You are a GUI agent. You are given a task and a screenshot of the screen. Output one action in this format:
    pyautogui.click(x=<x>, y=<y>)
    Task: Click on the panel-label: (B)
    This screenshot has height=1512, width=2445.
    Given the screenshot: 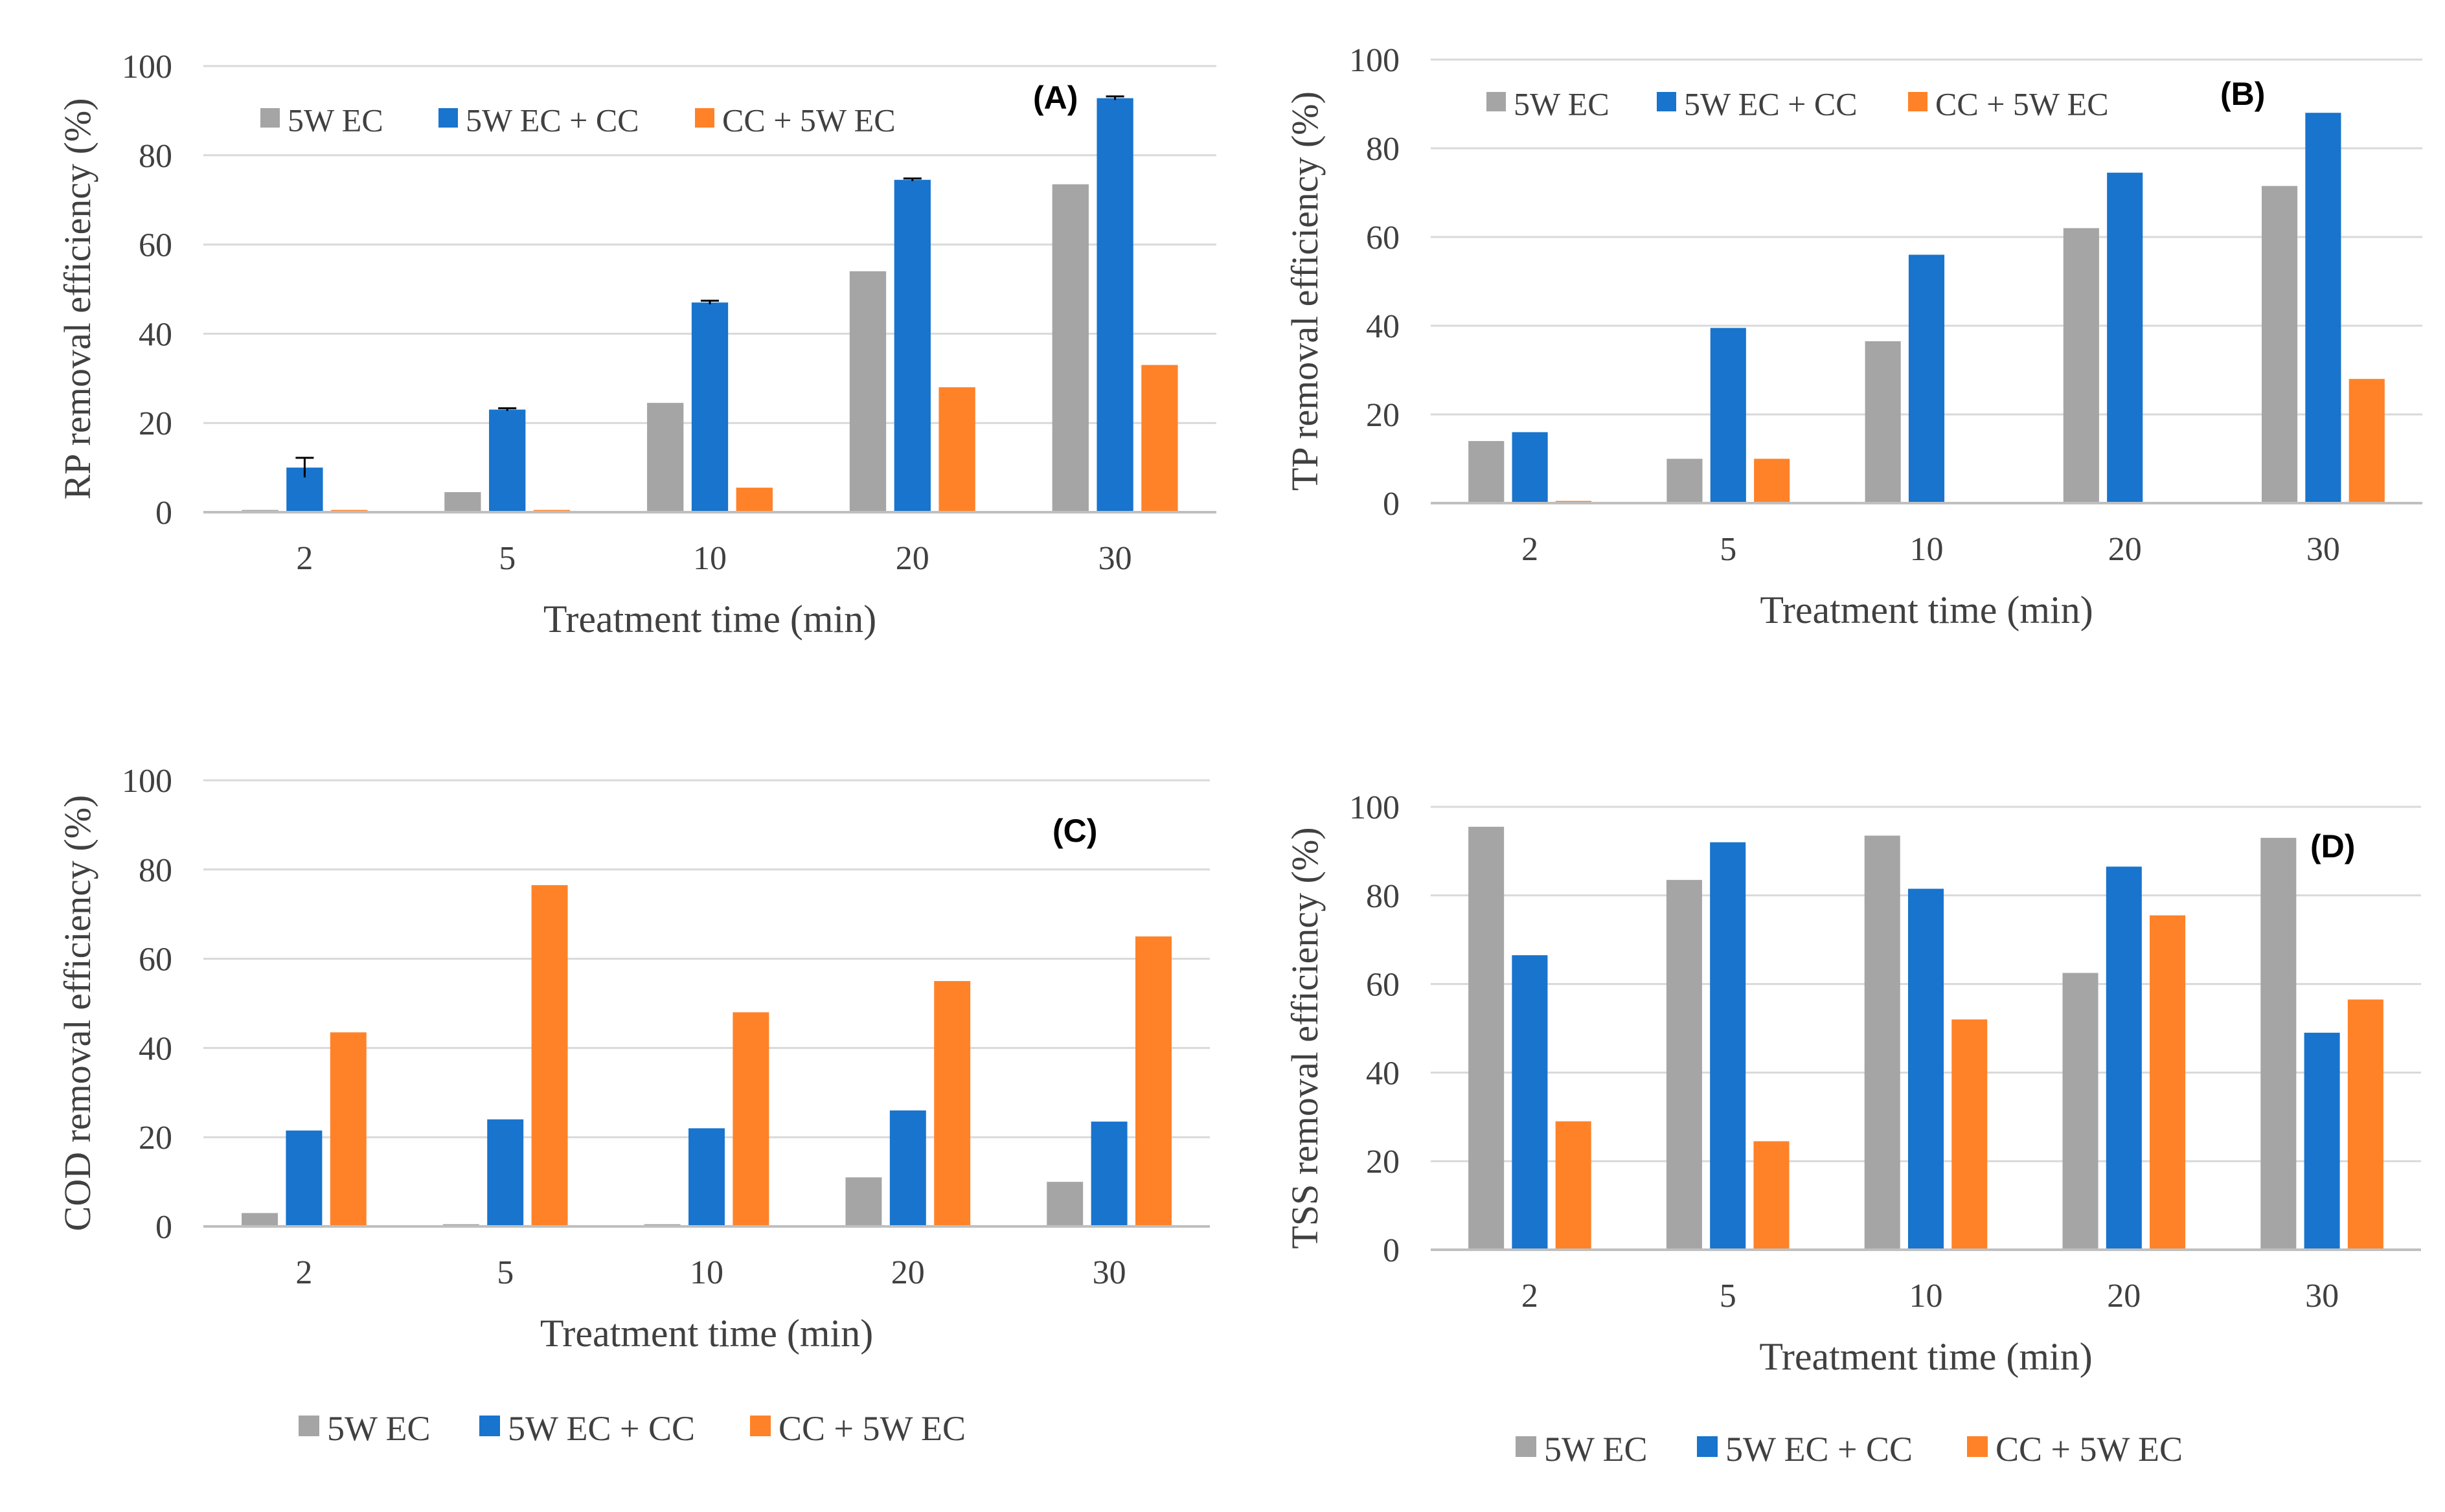 What is the action you would take?
    pyautogui.click(x=2242, y=94)
    